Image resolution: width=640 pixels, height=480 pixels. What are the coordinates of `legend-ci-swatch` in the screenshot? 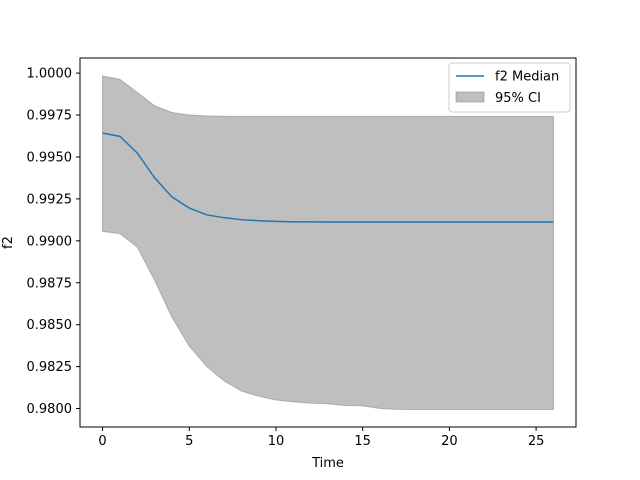 It's located at (470, 97).